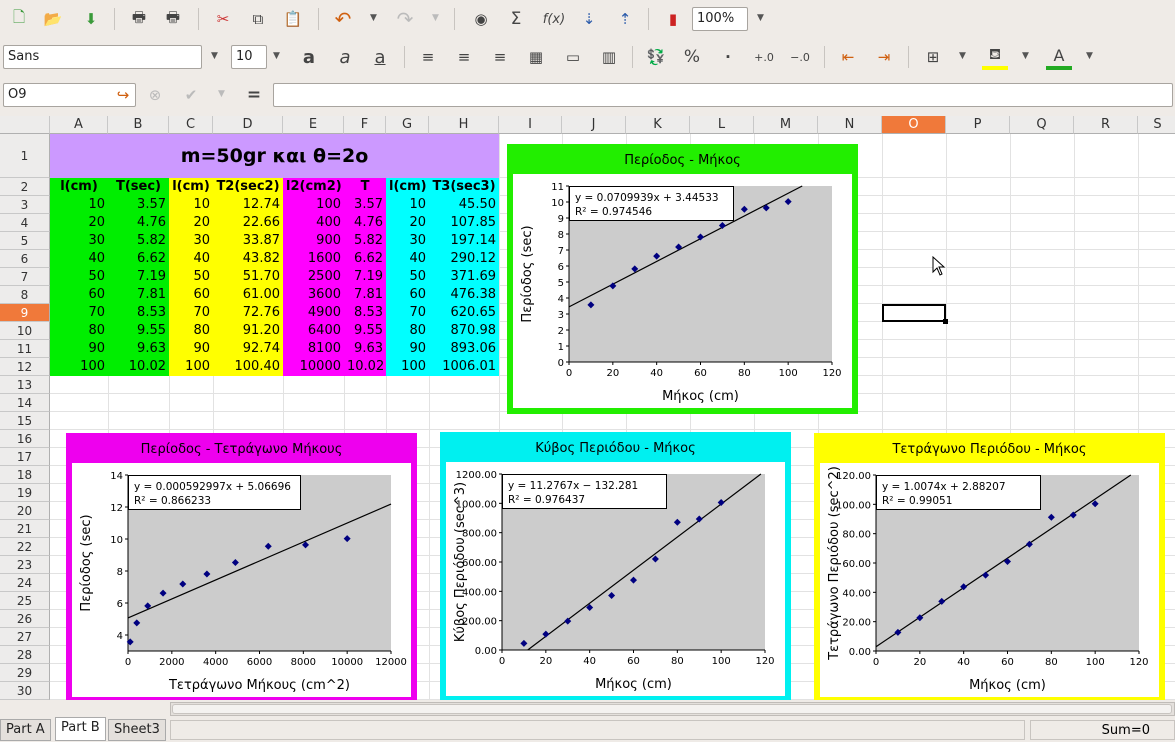 The width and height of the screenshot is (1175, 742). Describe the element at coordinates (464, 125) in the screenshot. I see `column-header-H: H` at that location.